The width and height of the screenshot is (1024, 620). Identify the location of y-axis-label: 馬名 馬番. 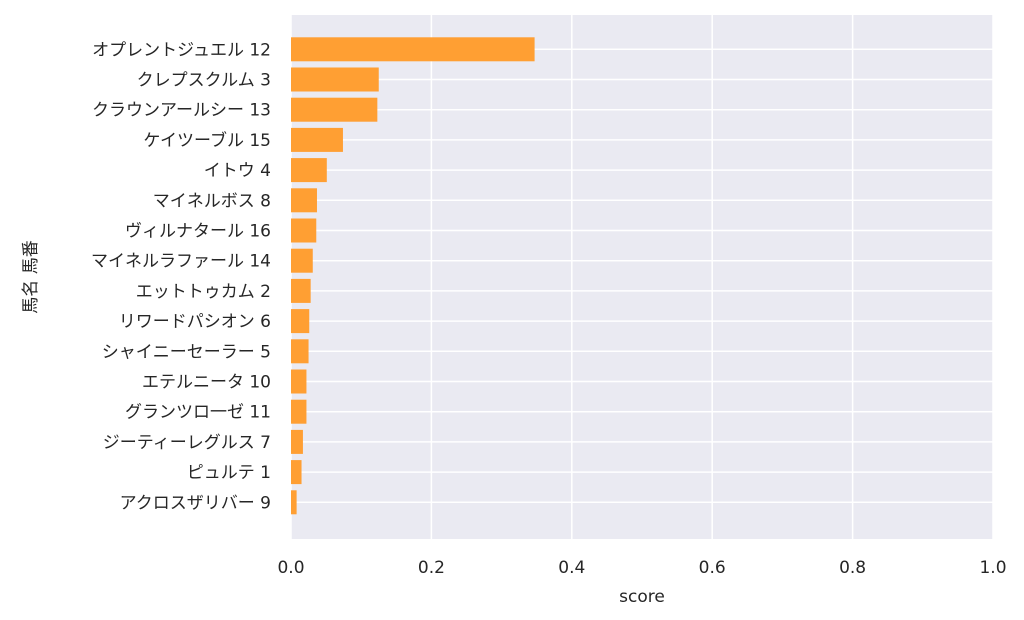
(31, 276).